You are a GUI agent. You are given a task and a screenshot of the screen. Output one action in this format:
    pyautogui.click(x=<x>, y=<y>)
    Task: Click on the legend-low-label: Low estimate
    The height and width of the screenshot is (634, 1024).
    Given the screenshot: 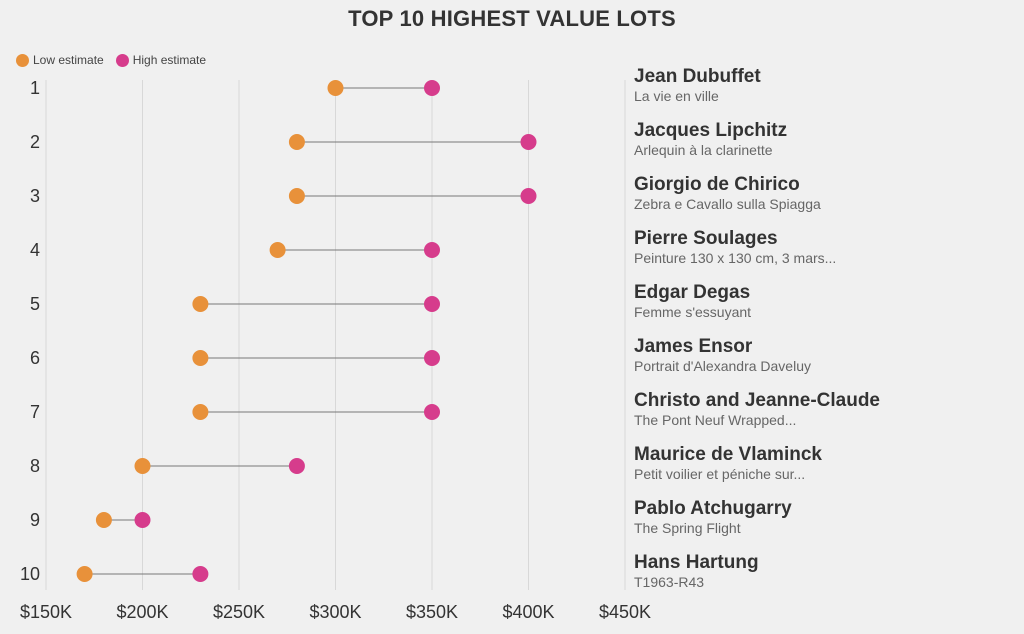 What is the action you would take?
    pyautogui.click(x=68, y=60)
    